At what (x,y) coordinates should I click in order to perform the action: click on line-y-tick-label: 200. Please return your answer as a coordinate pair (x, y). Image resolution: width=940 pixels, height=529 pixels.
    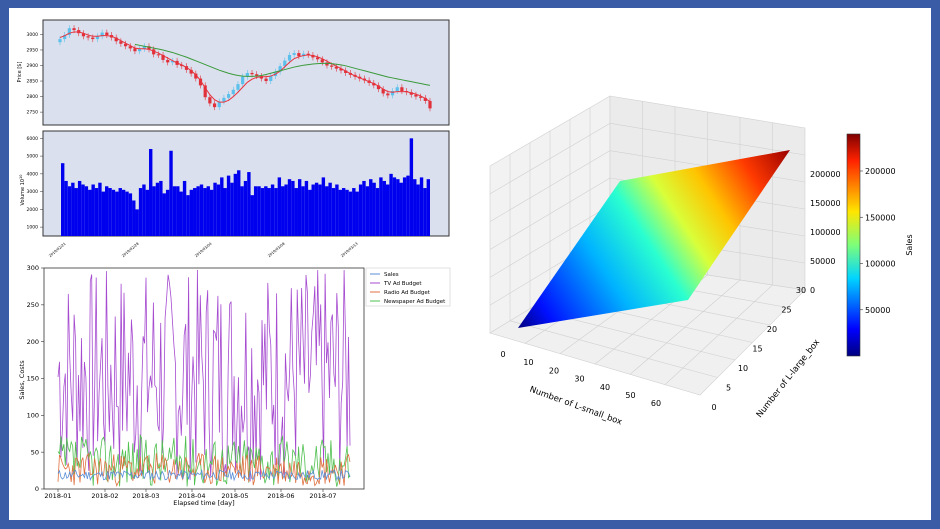
    Looking at the image, I should click on (33, 342).